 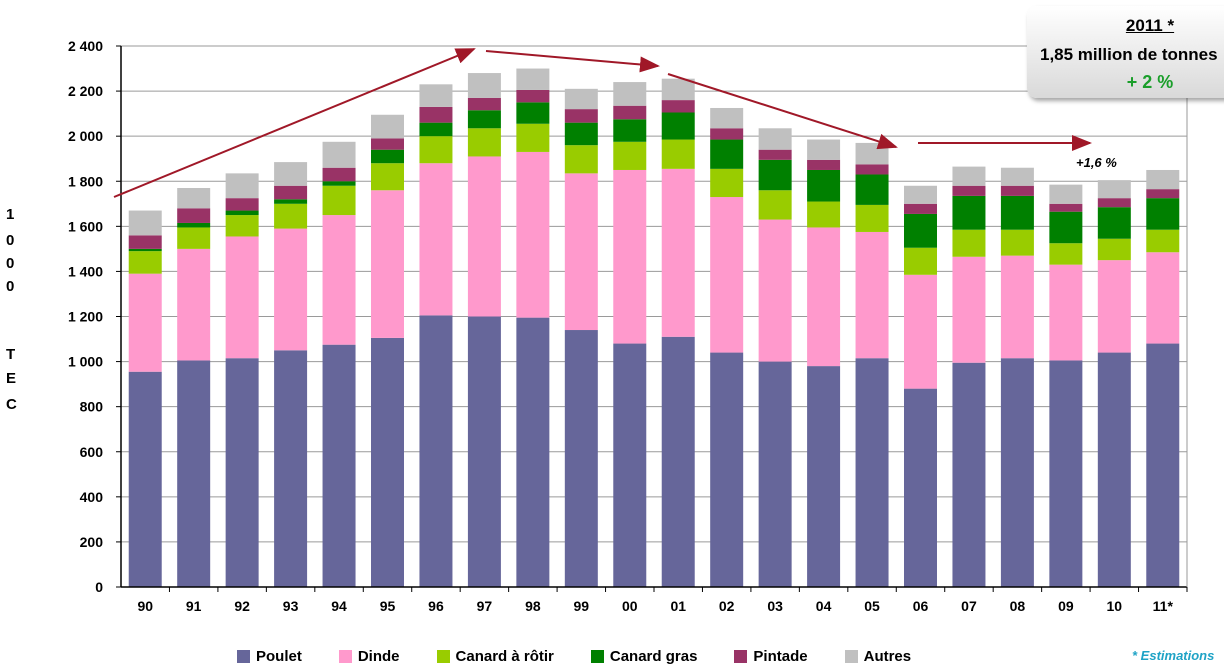 I want to click on x-tick-label: 03, so click(x=775, y=606).